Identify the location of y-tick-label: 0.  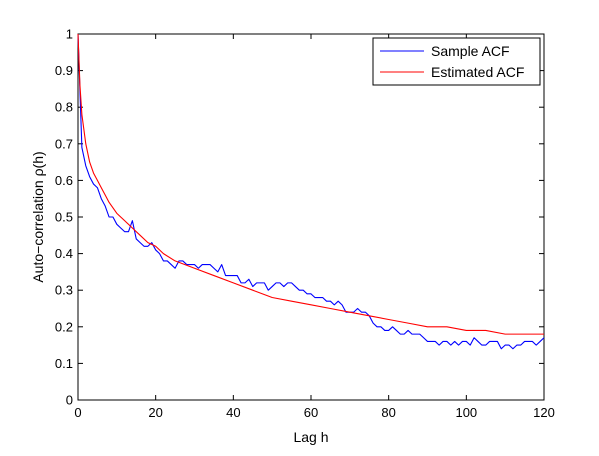
(69, 400).